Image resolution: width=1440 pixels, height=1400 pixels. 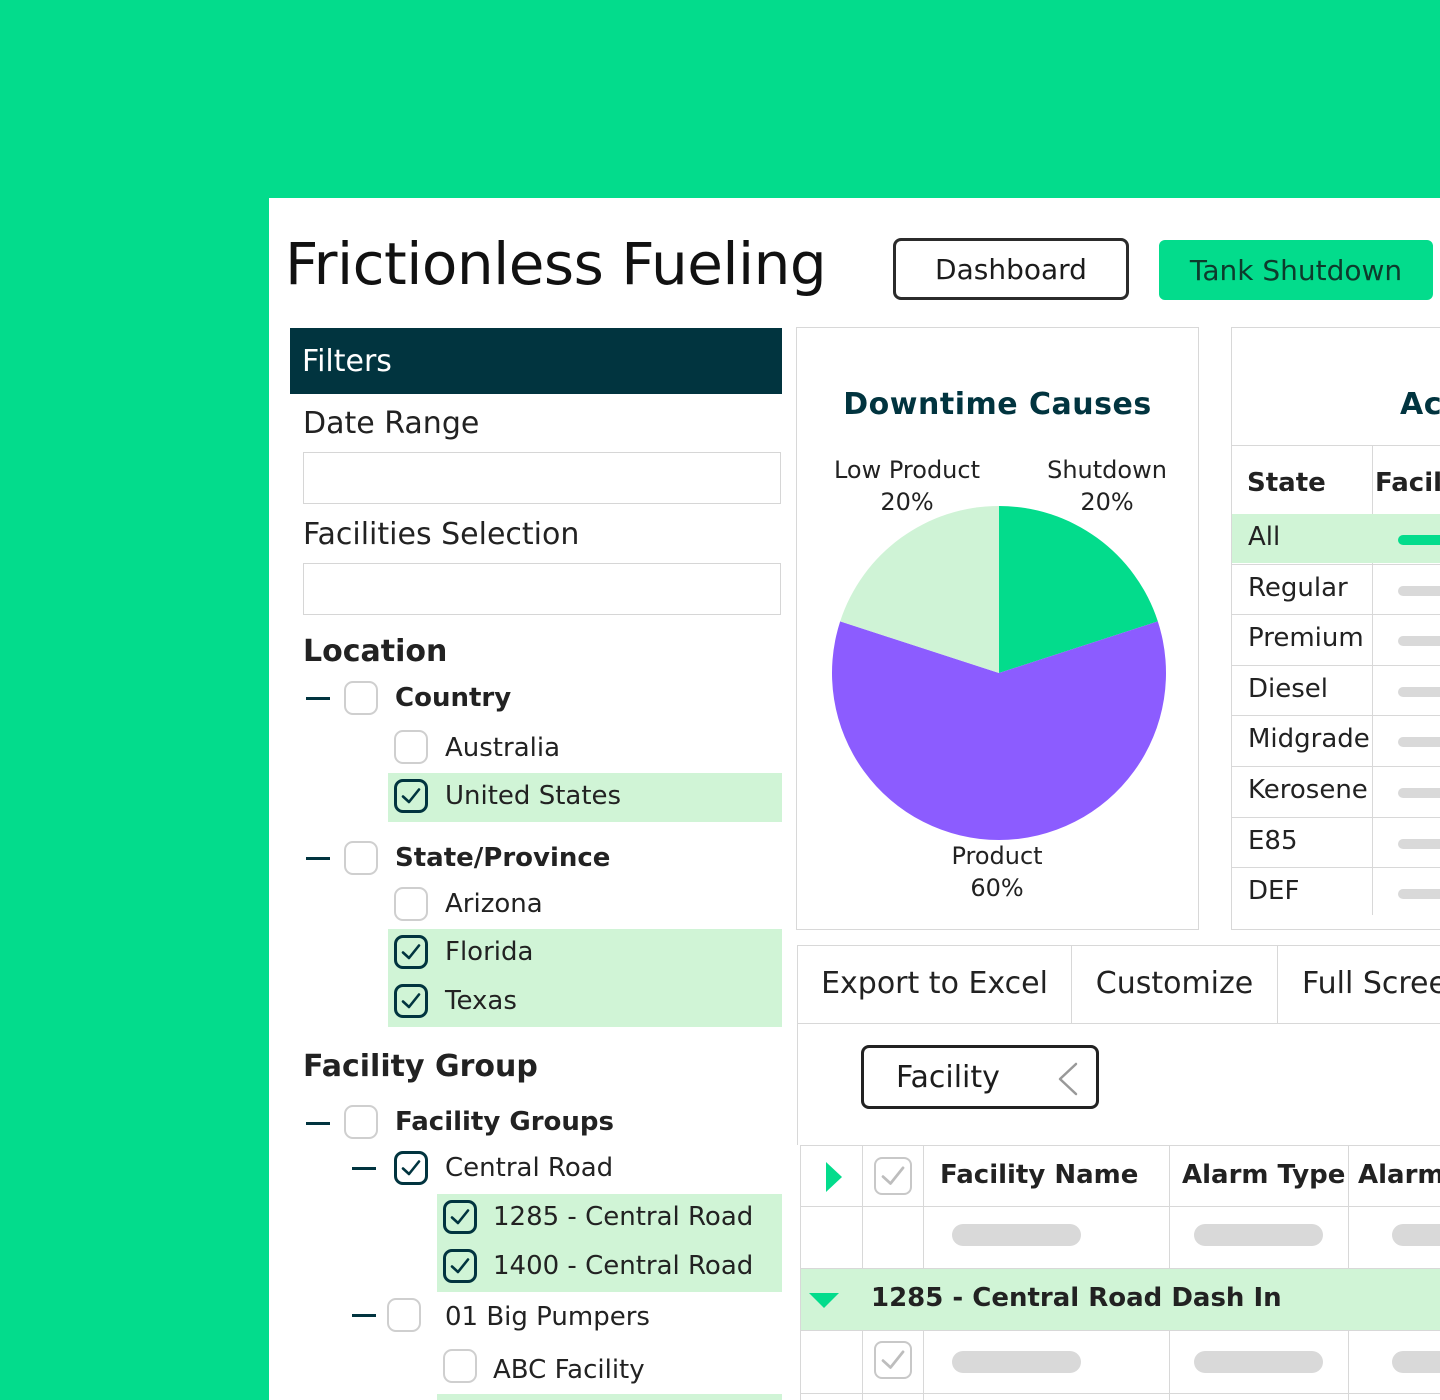 What do you see at coordinates (391, 423) in the screenshot?
I see `date-range-label: Date Range` at bounding box center [391, 423].